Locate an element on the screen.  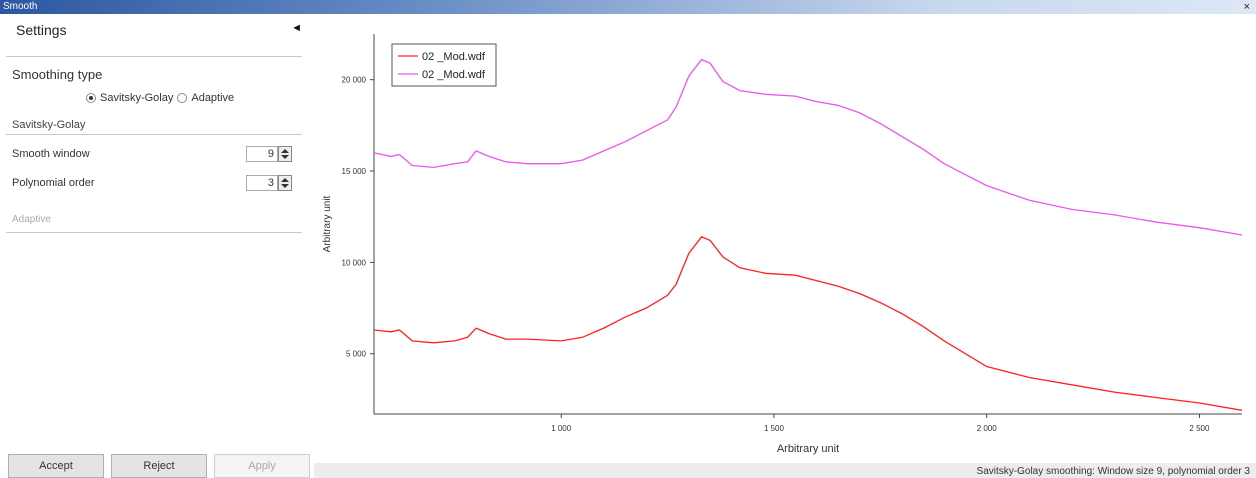
polynomial-order-label: Polynomial order is located at coordinates (53, 183).